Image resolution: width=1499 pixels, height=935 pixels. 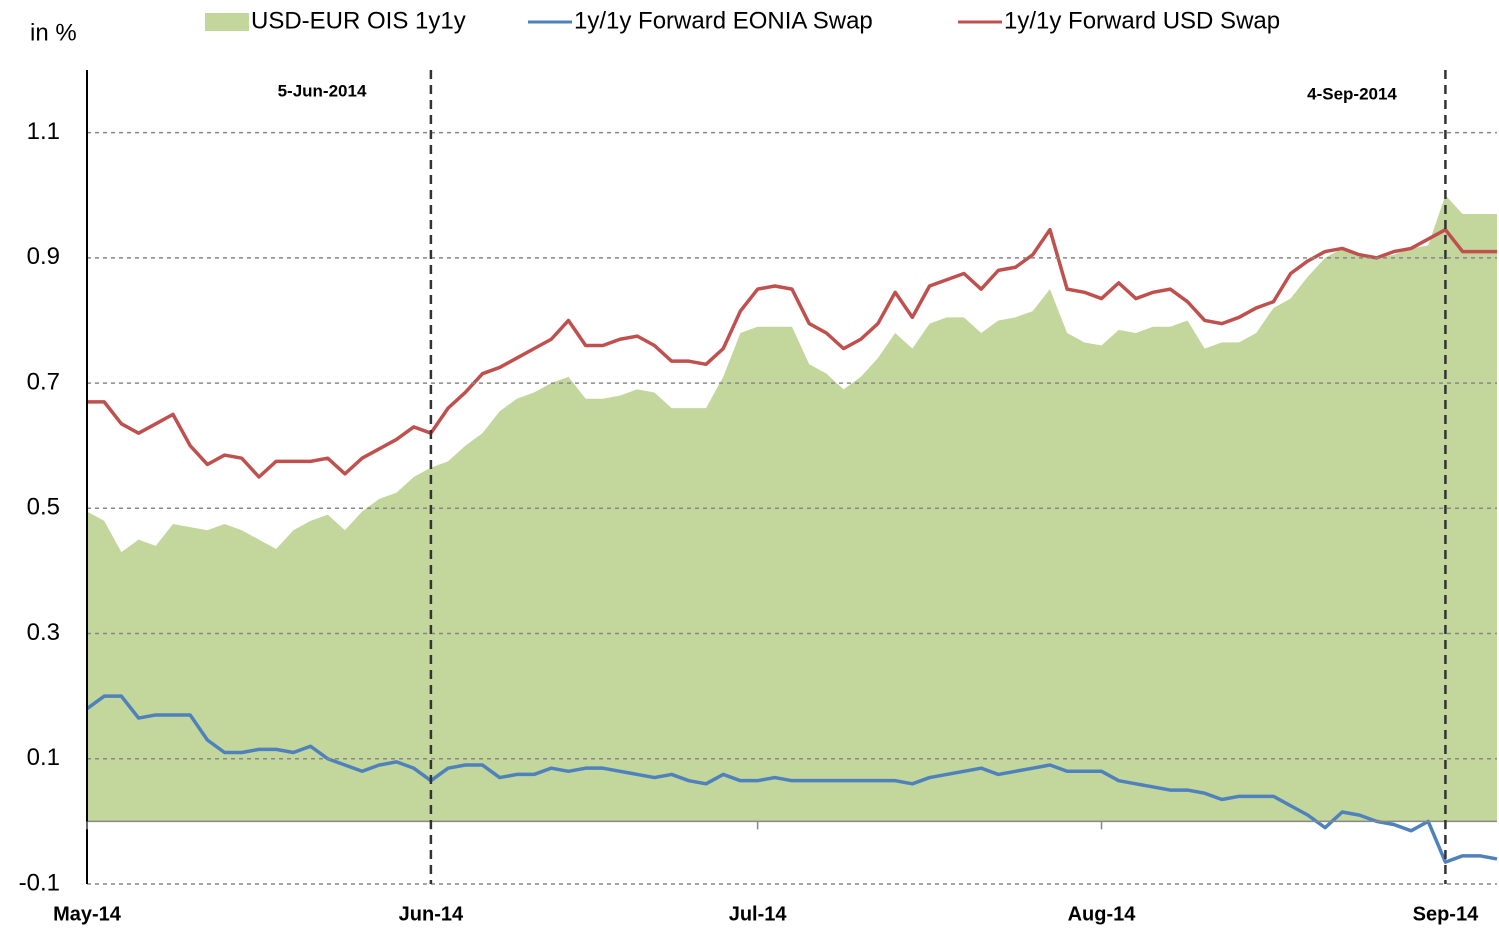 What do you see at coordinates (87, 914) in the screenshot?
I see `x-tick-label: May-14` at bounding box center [87, 914].